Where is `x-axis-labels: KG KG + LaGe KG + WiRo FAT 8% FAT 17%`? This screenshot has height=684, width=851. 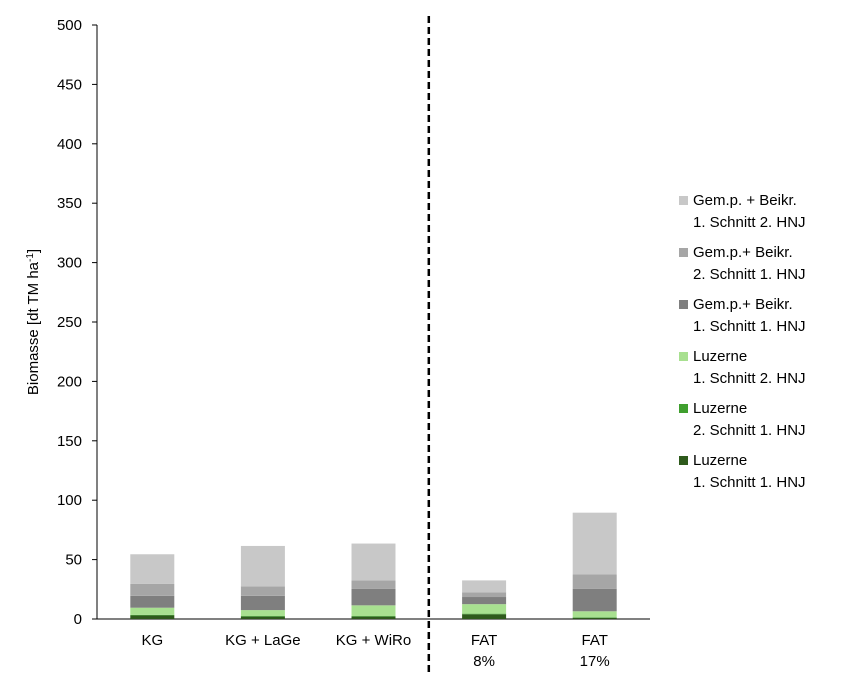 x-axis-labels: KG KG + LaGe KG + WiRo FAT 8% FAT 17% is located at coordinates (375, 651).